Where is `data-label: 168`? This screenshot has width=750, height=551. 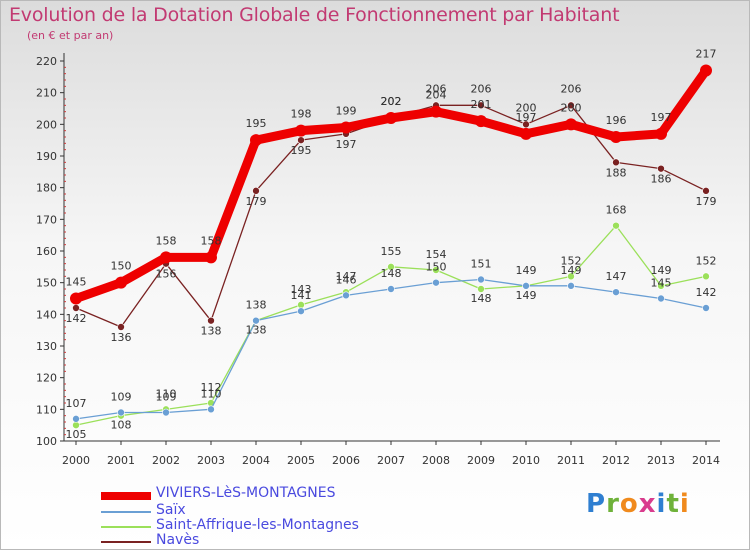
data-label: 168 is located at coordinates (616, 210).